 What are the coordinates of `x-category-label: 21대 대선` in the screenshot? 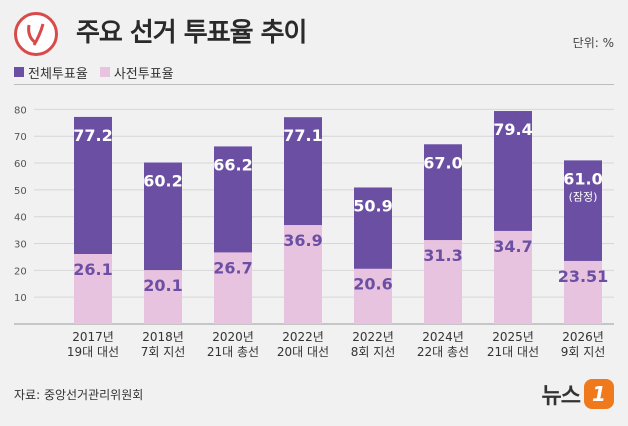 It's located at (513, 352).